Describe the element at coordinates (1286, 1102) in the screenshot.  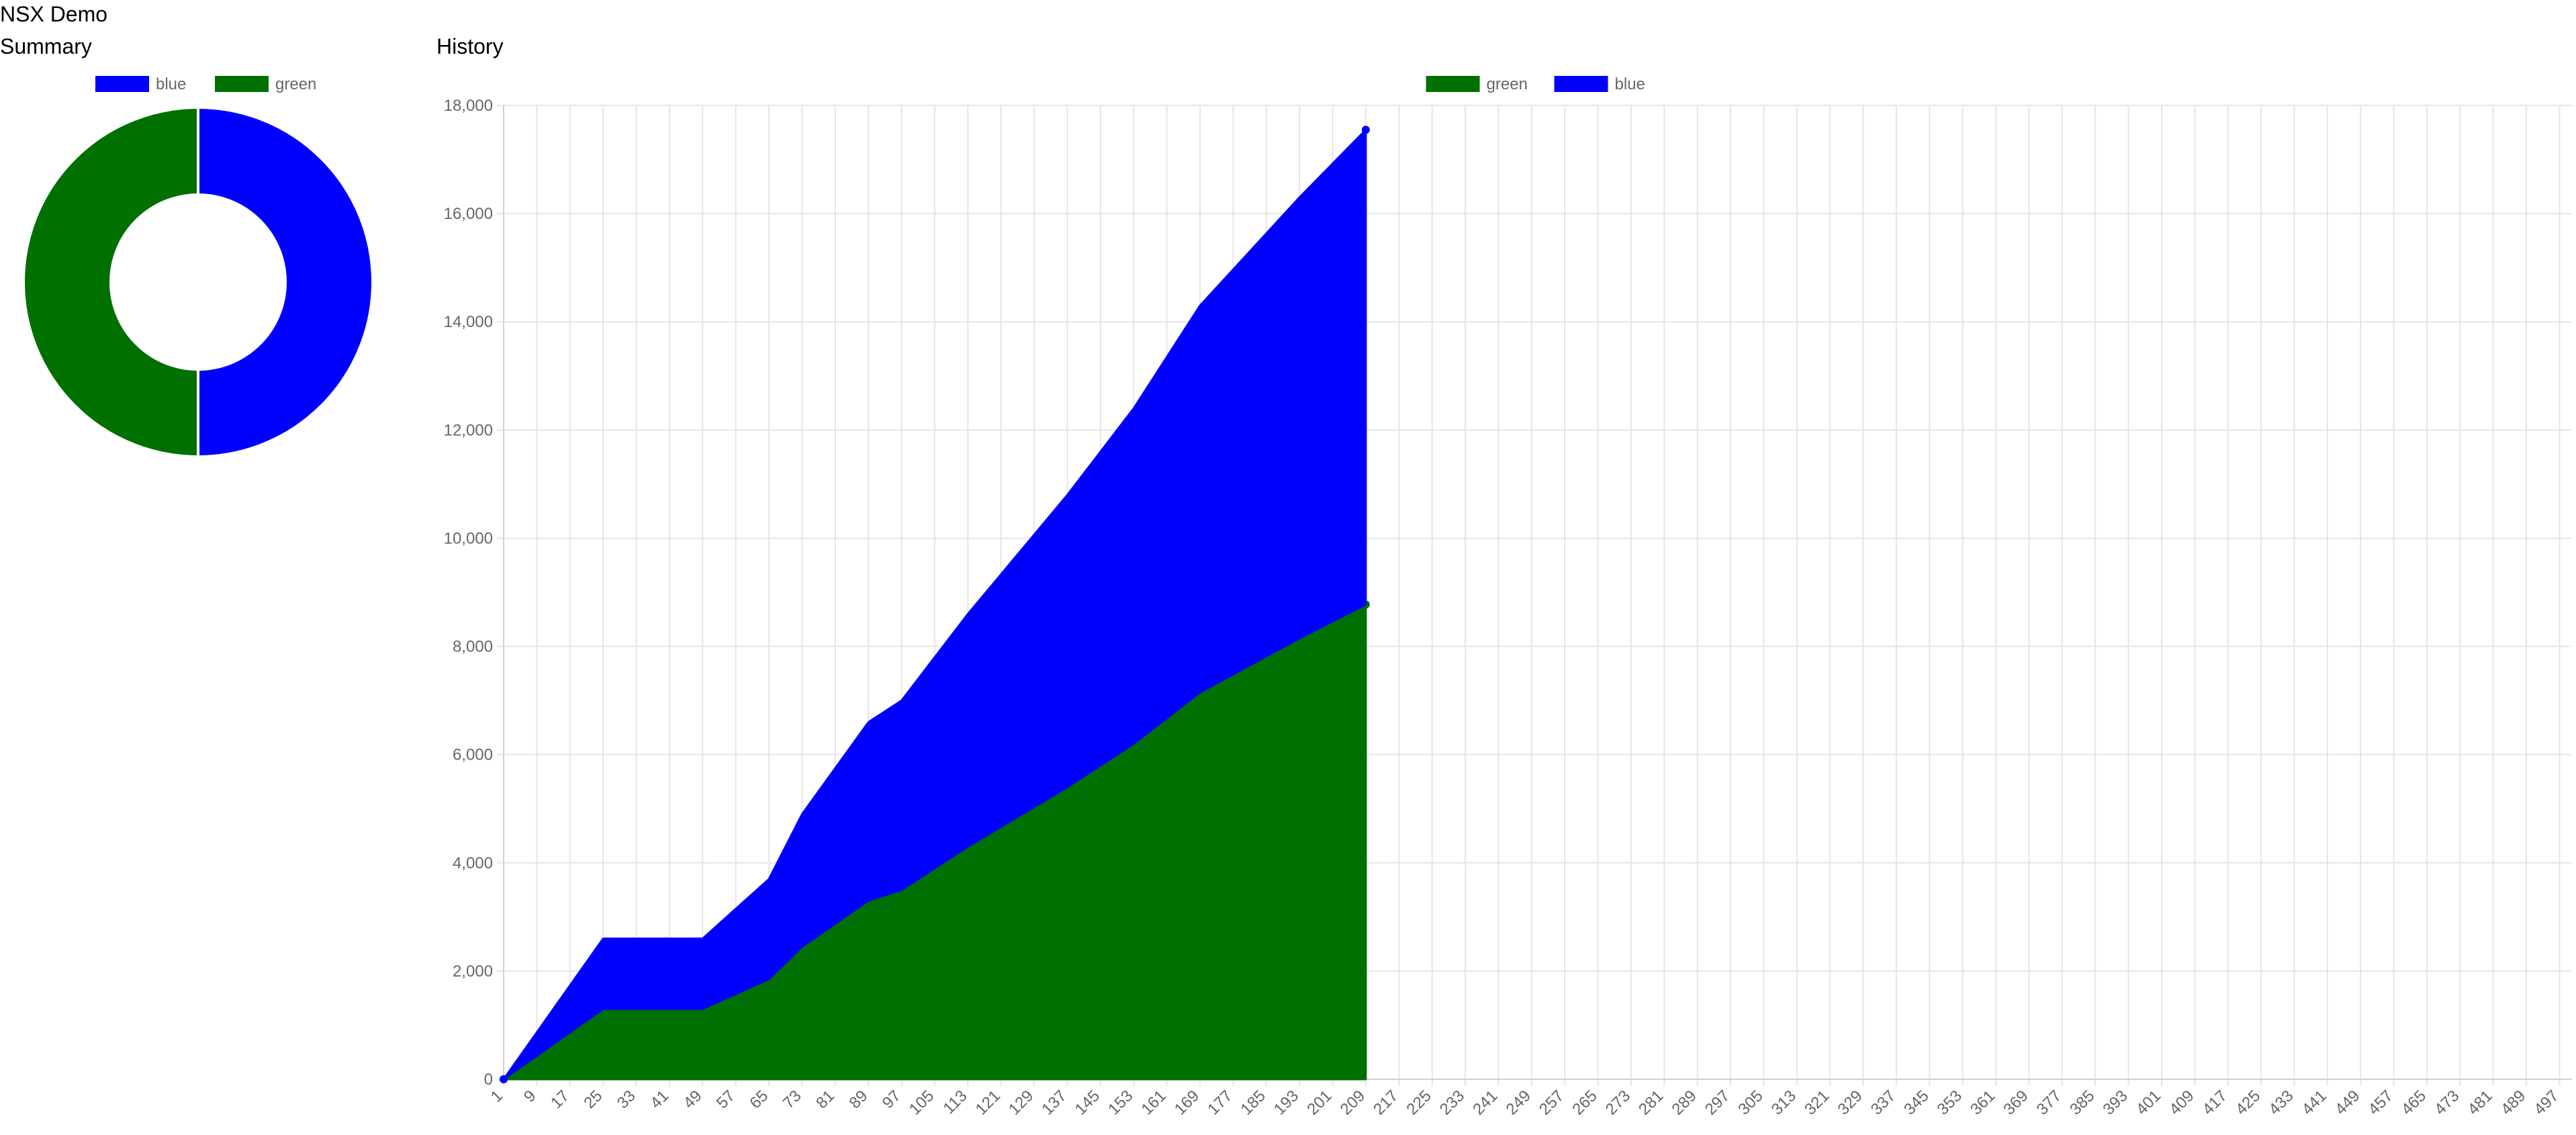
I see `x-tick-label: 193` at that location.